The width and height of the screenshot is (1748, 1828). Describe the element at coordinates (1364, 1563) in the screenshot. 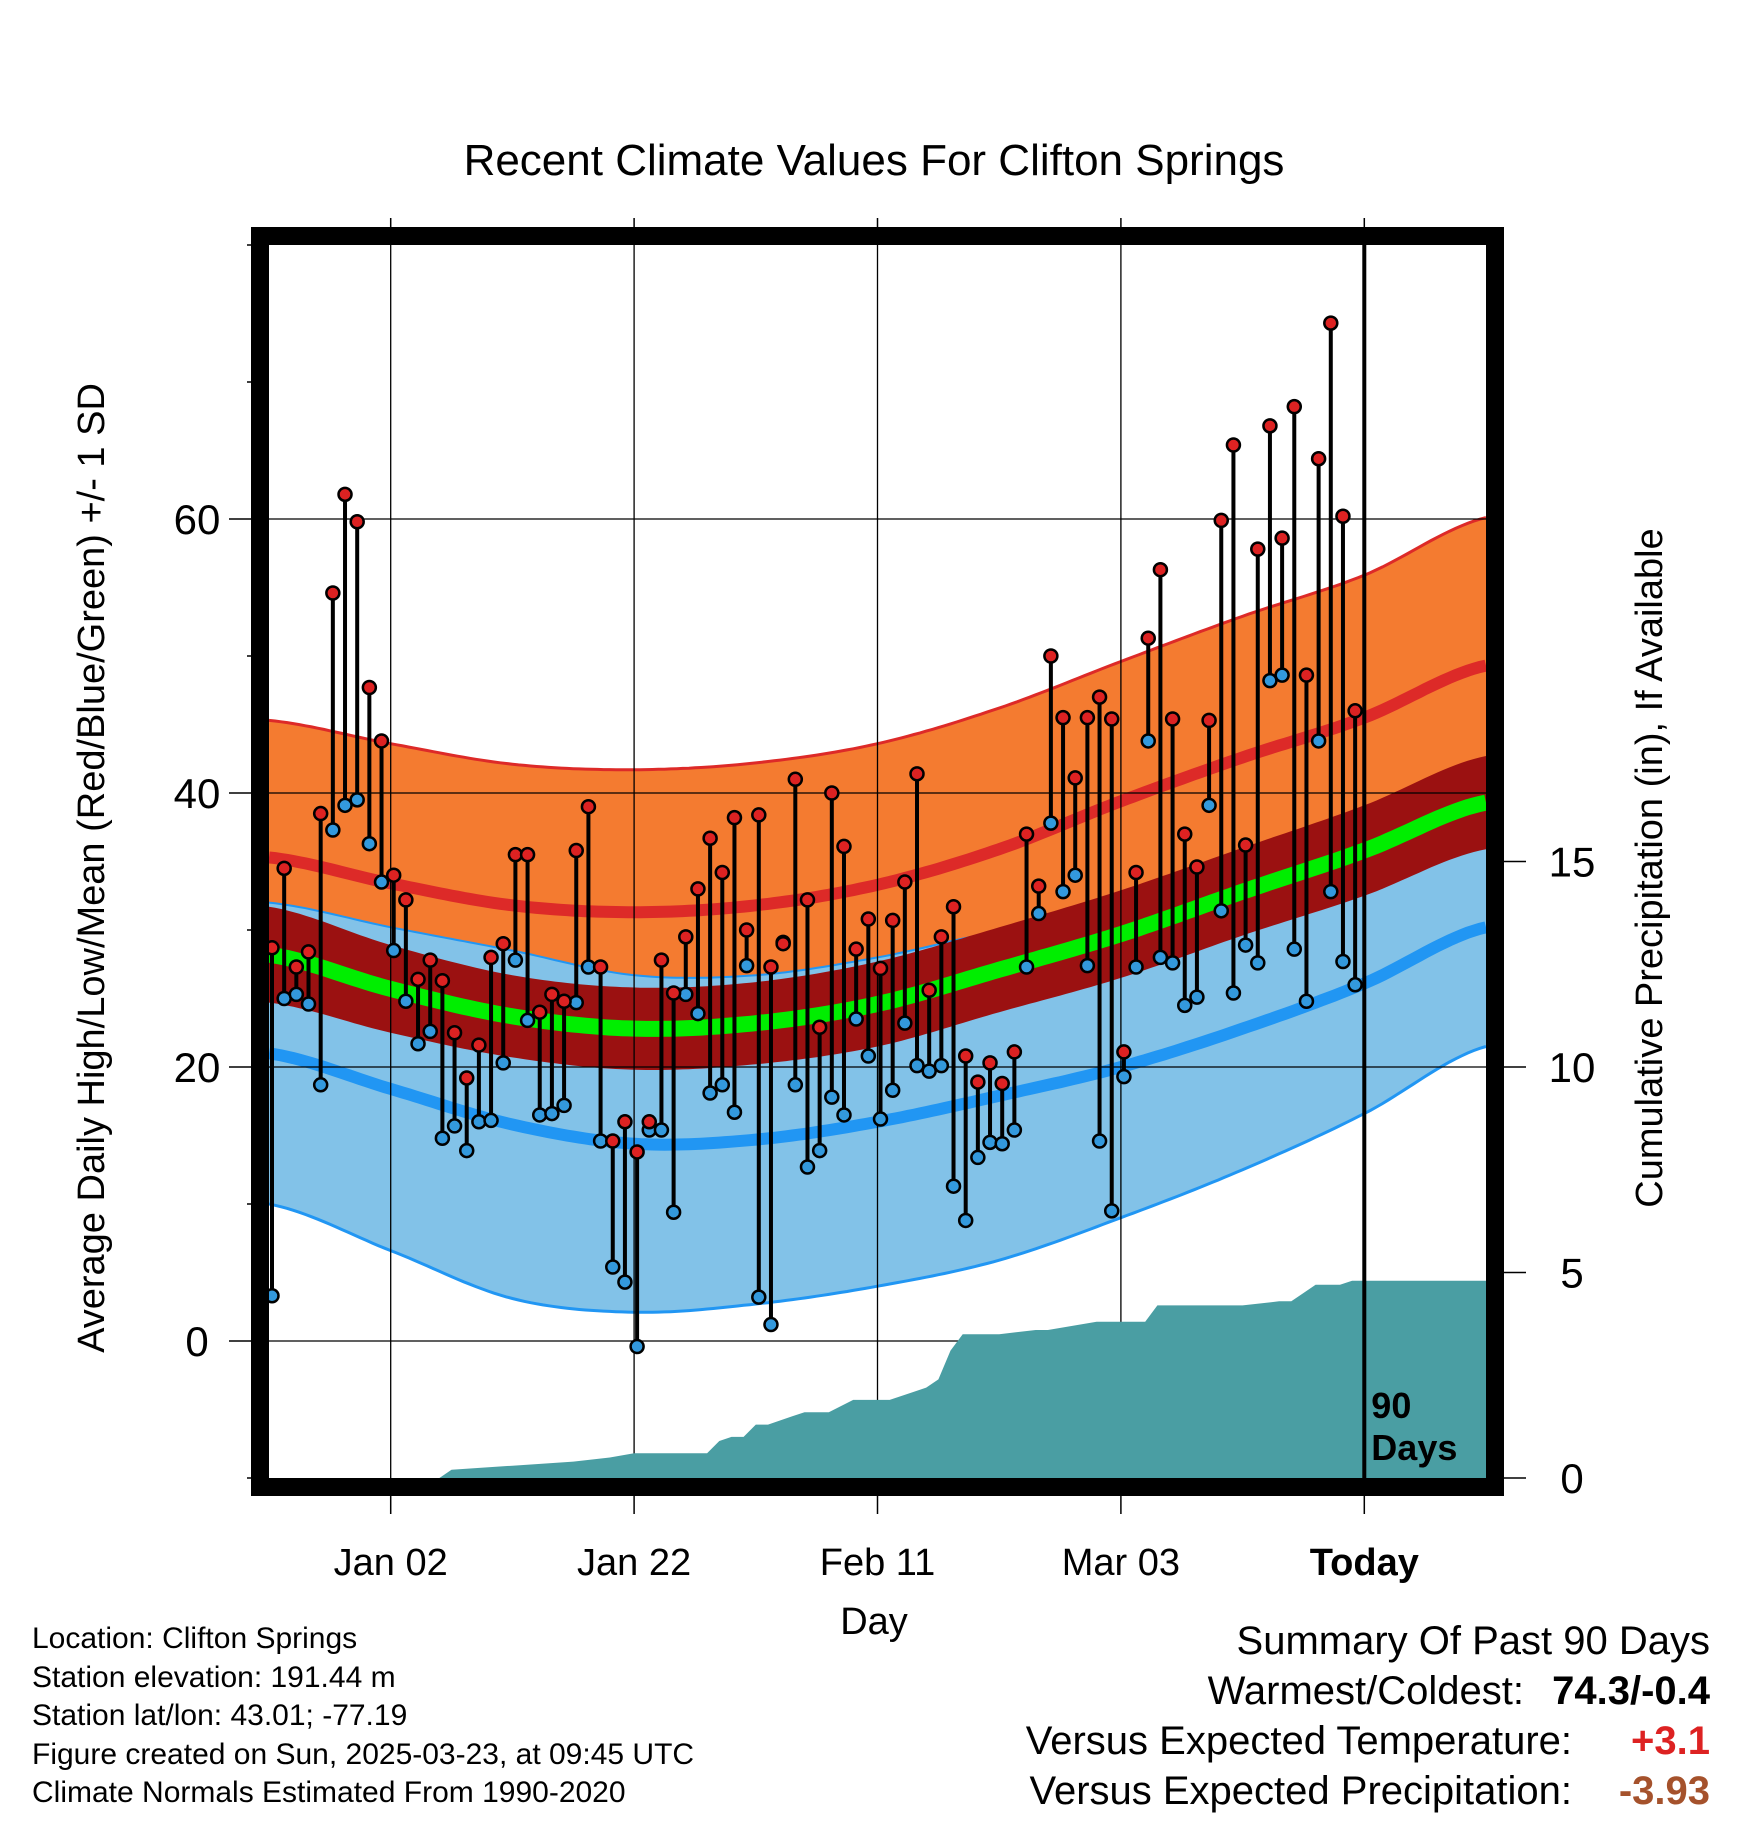

I see `x-tick-label: Today` at that location.